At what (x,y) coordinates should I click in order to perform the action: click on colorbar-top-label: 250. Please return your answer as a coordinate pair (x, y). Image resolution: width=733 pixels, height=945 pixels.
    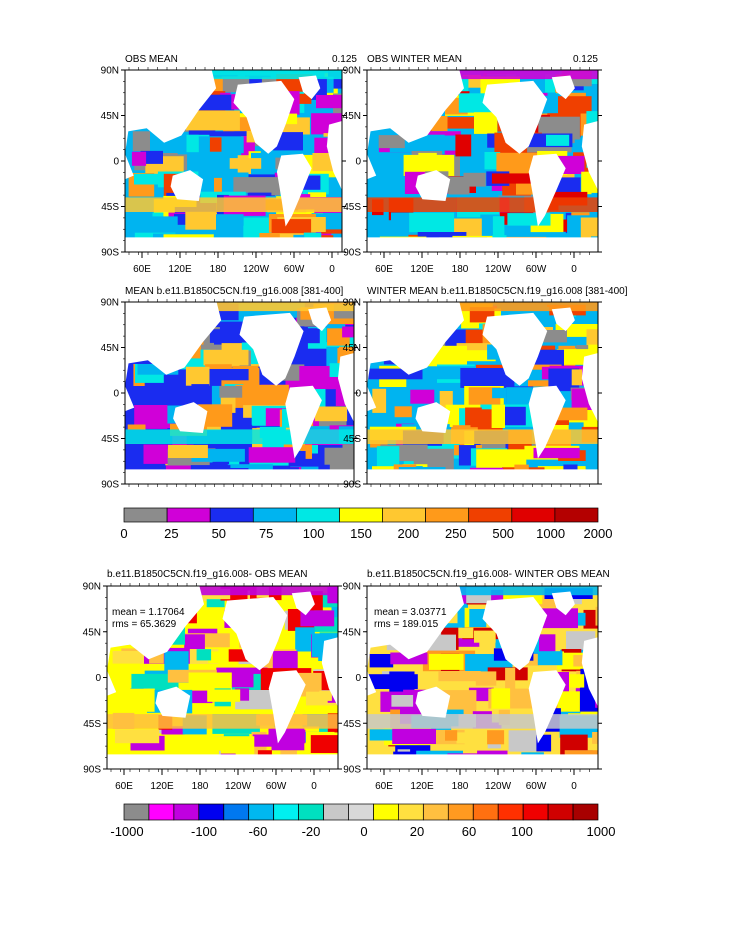
    Looking at the image, I should click on (456, 533).